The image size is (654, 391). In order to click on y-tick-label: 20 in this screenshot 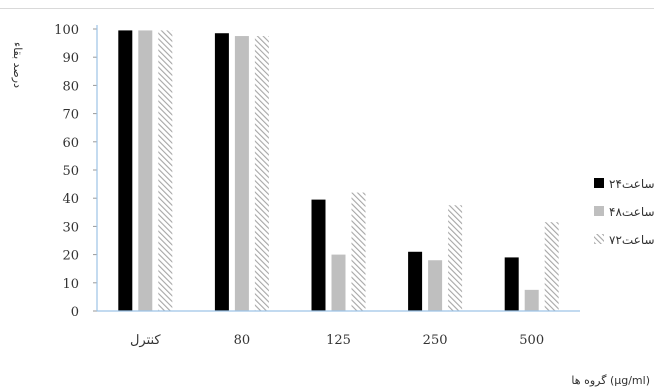, I will do `click(70, 256)`.